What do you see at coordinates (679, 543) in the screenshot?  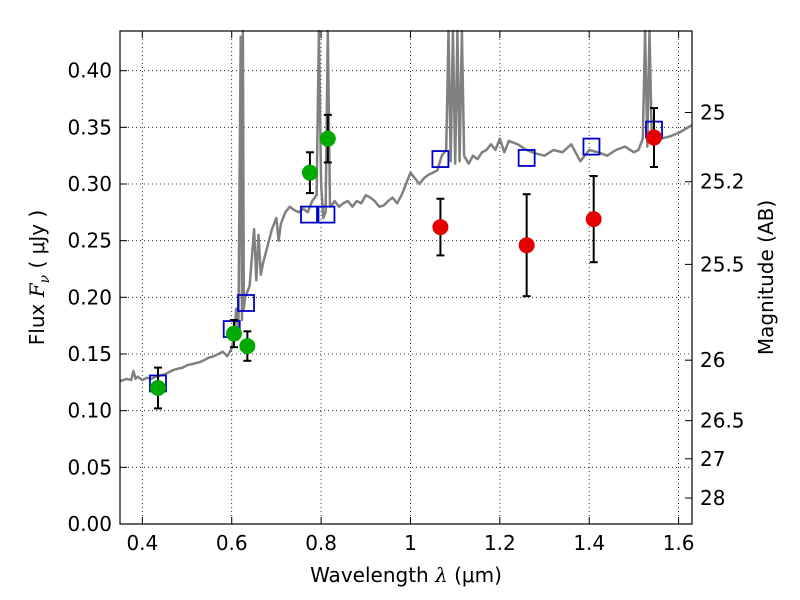 I see `x-tick-label: 1.6` at bounding box center [679, 543].